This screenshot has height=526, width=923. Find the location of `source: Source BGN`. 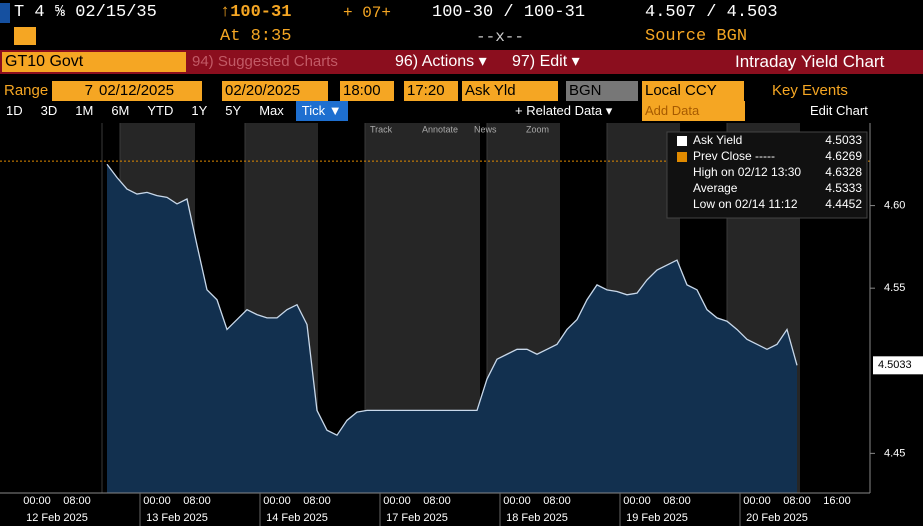

source: Source BGN is located at coordinates (696, 36).